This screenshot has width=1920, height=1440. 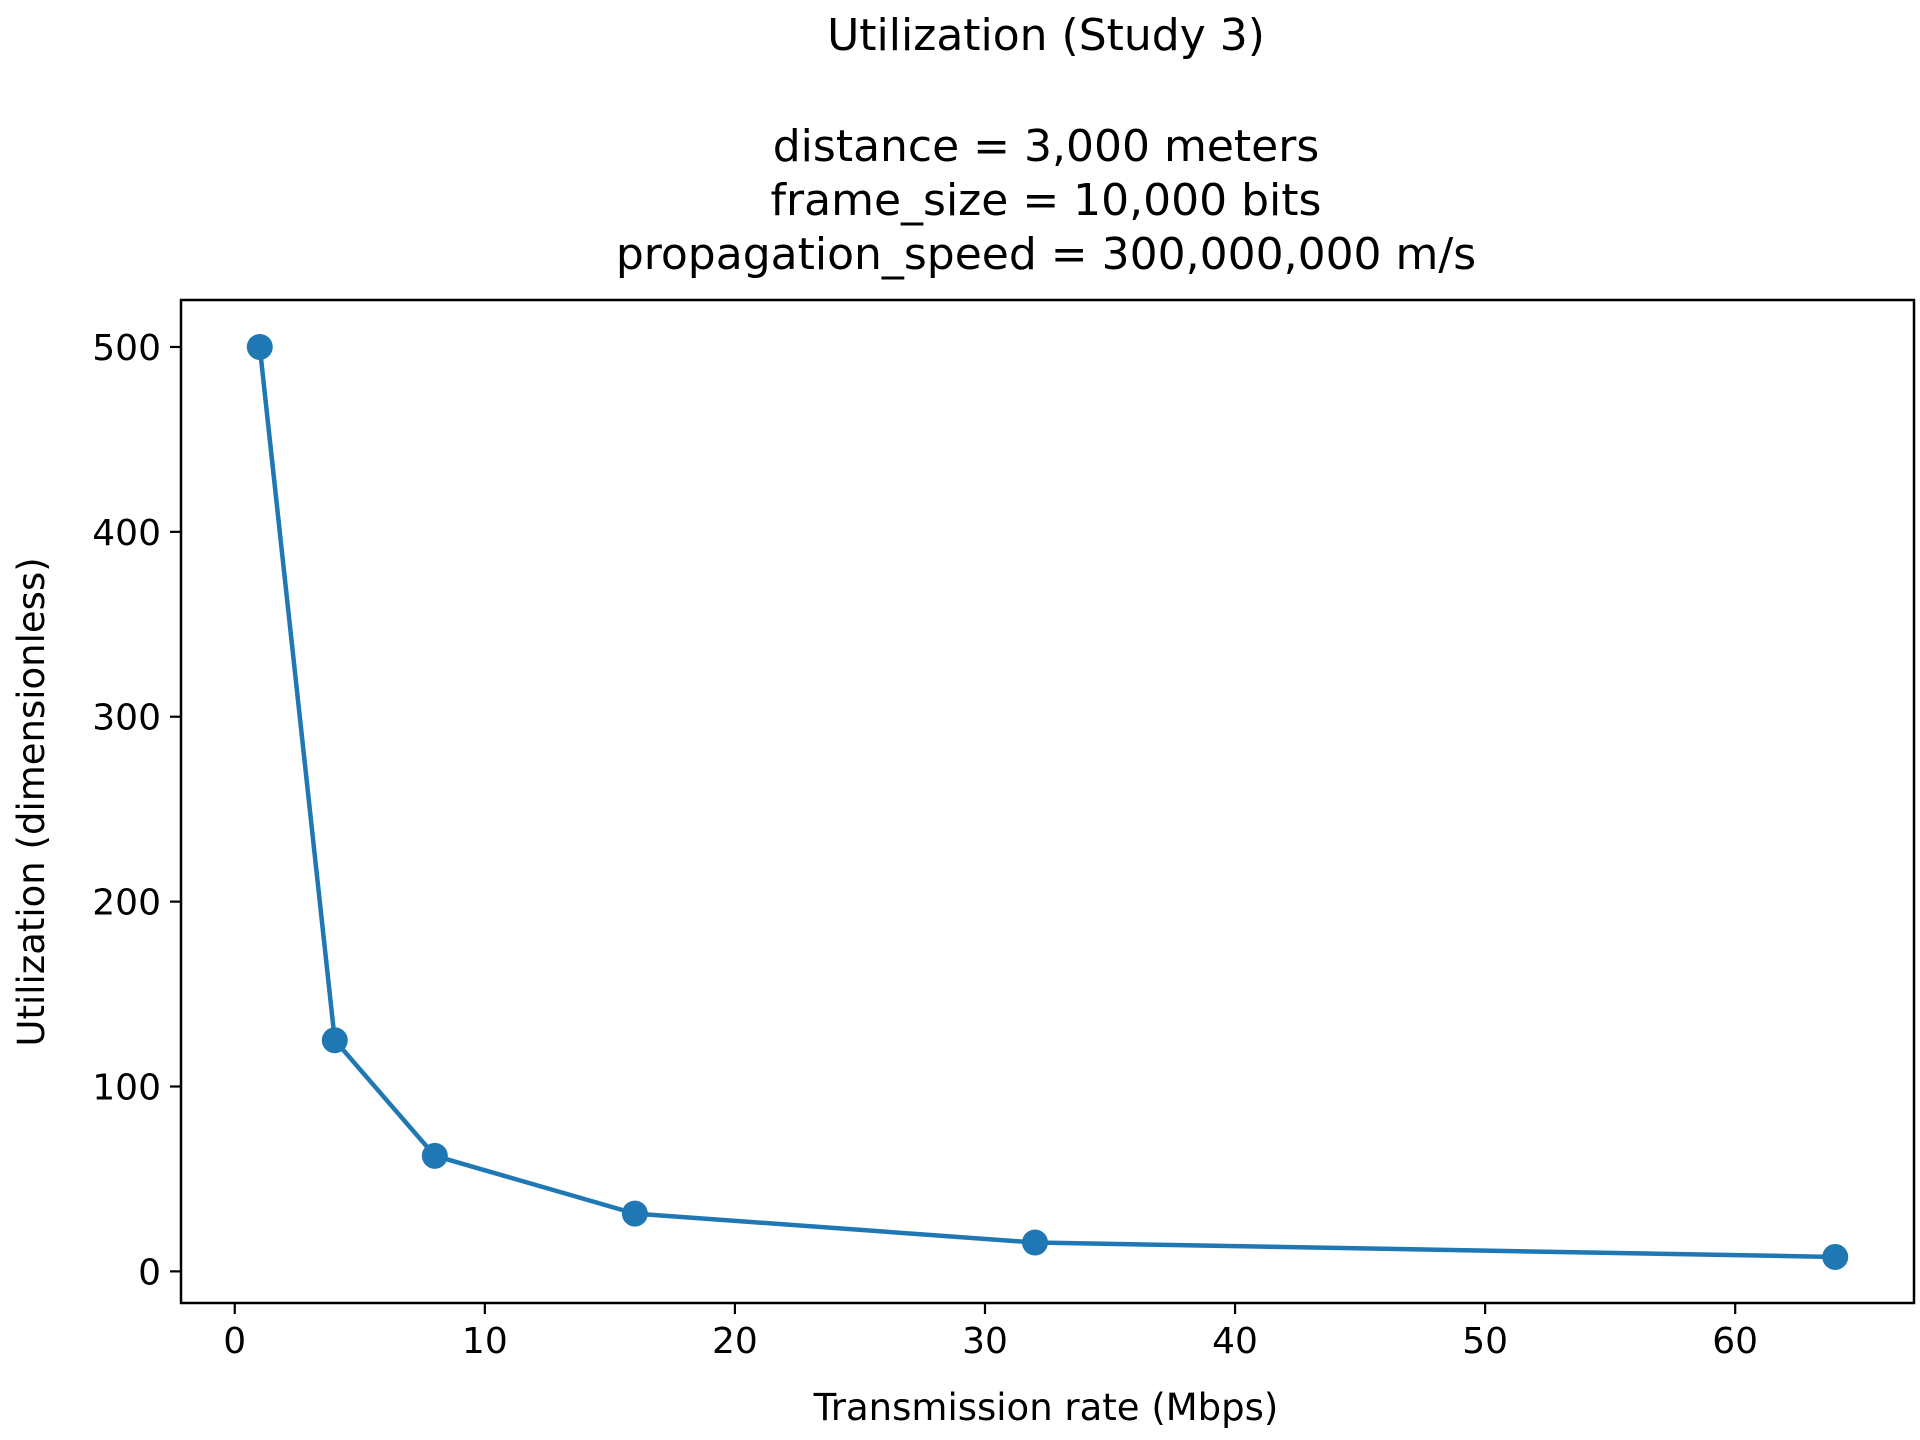 I want to click on y-tick-label: 300, so click(x=126, y=718).